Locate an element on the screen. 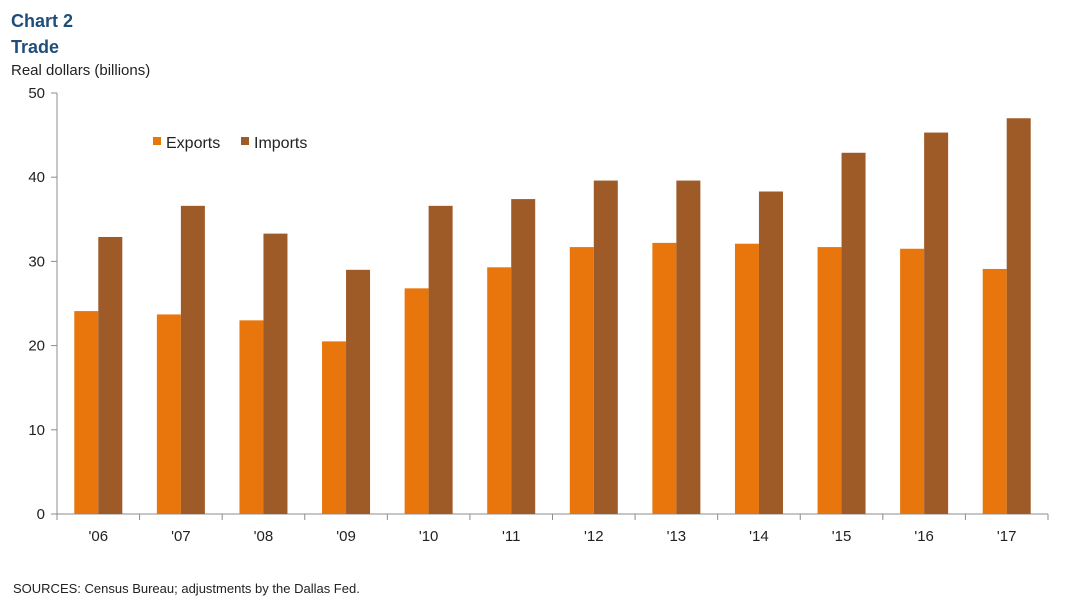  y-tick-label: 40 is located at coordinates (36, 177).